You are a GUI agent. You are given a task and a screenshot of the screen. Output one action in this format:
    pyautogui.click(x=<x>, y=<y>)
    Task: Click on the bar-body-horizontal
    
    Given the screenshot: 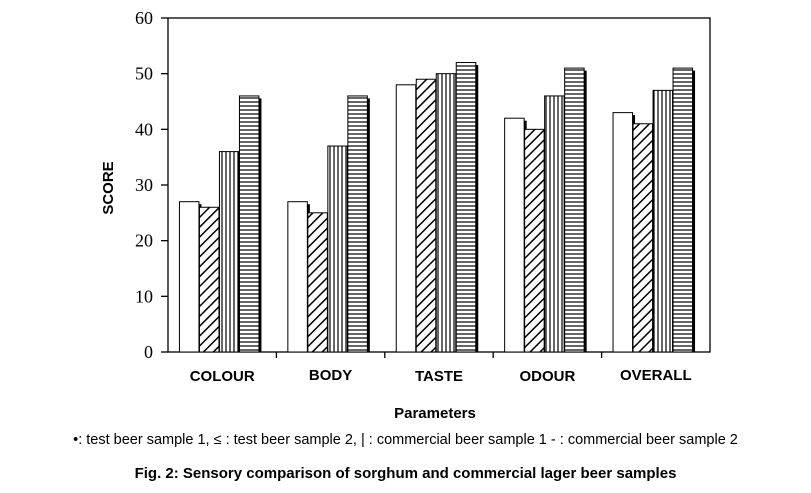 What is the action you would take?
    pyautogui.click(x=357, y=224)
    